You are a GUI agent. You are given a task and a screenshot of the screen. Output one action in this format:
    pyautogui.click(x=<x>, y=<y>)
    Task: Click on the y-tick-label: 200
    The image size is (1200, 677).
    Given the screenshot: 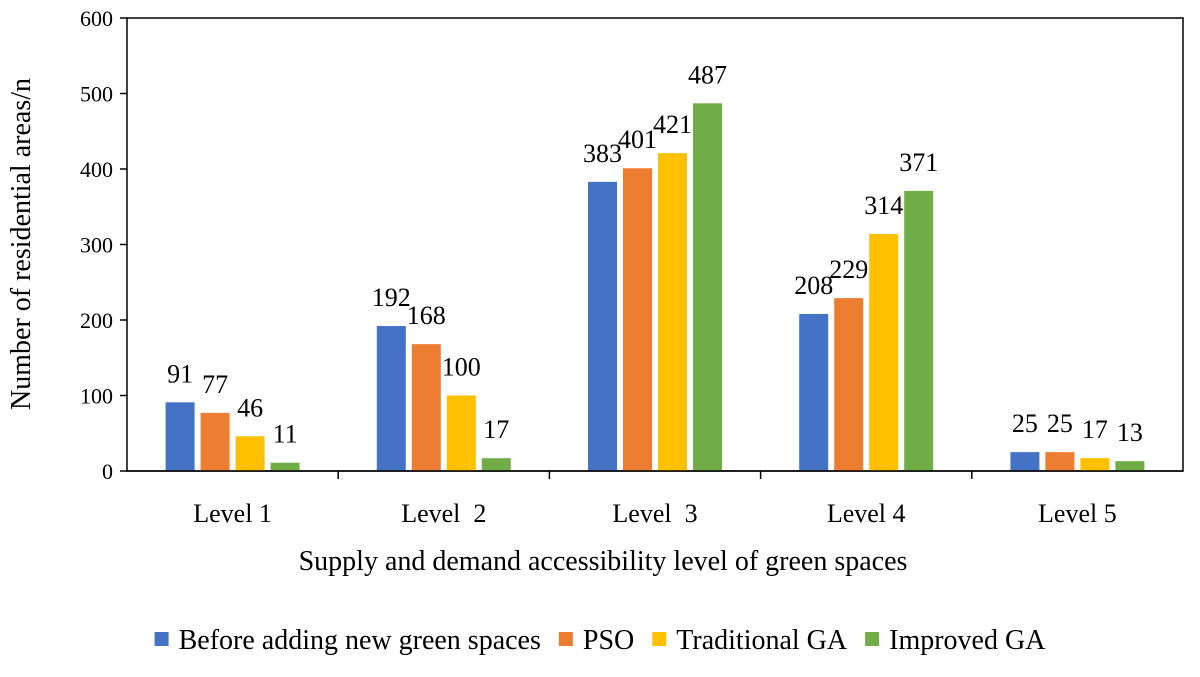 What is the action you would take?
    pyautogui.click(x=96, y=320)
    